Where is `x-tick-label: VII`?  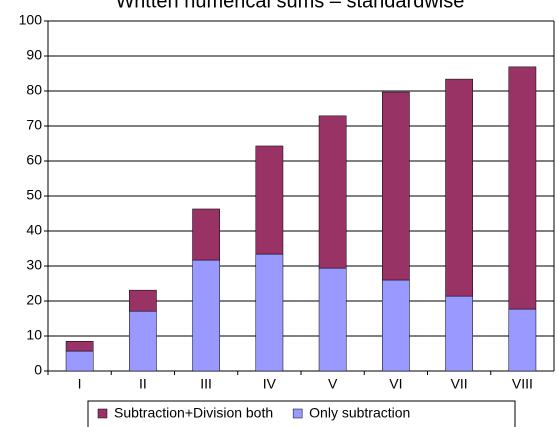
x-tick-label: VII is located at coordinates (459, 384).